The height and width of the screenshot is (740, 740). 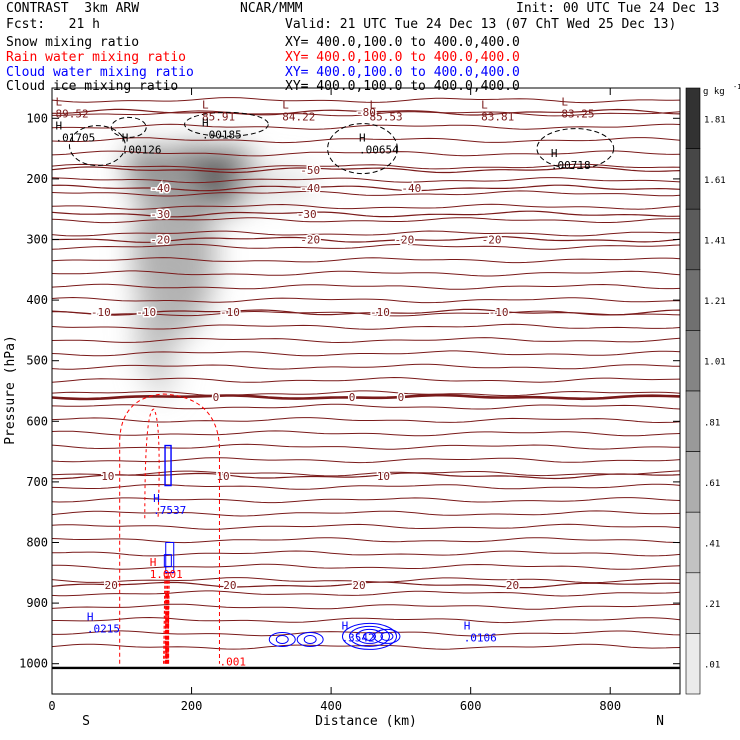 I want to click on x-tick-label: 400, so click(x=331, y=706).